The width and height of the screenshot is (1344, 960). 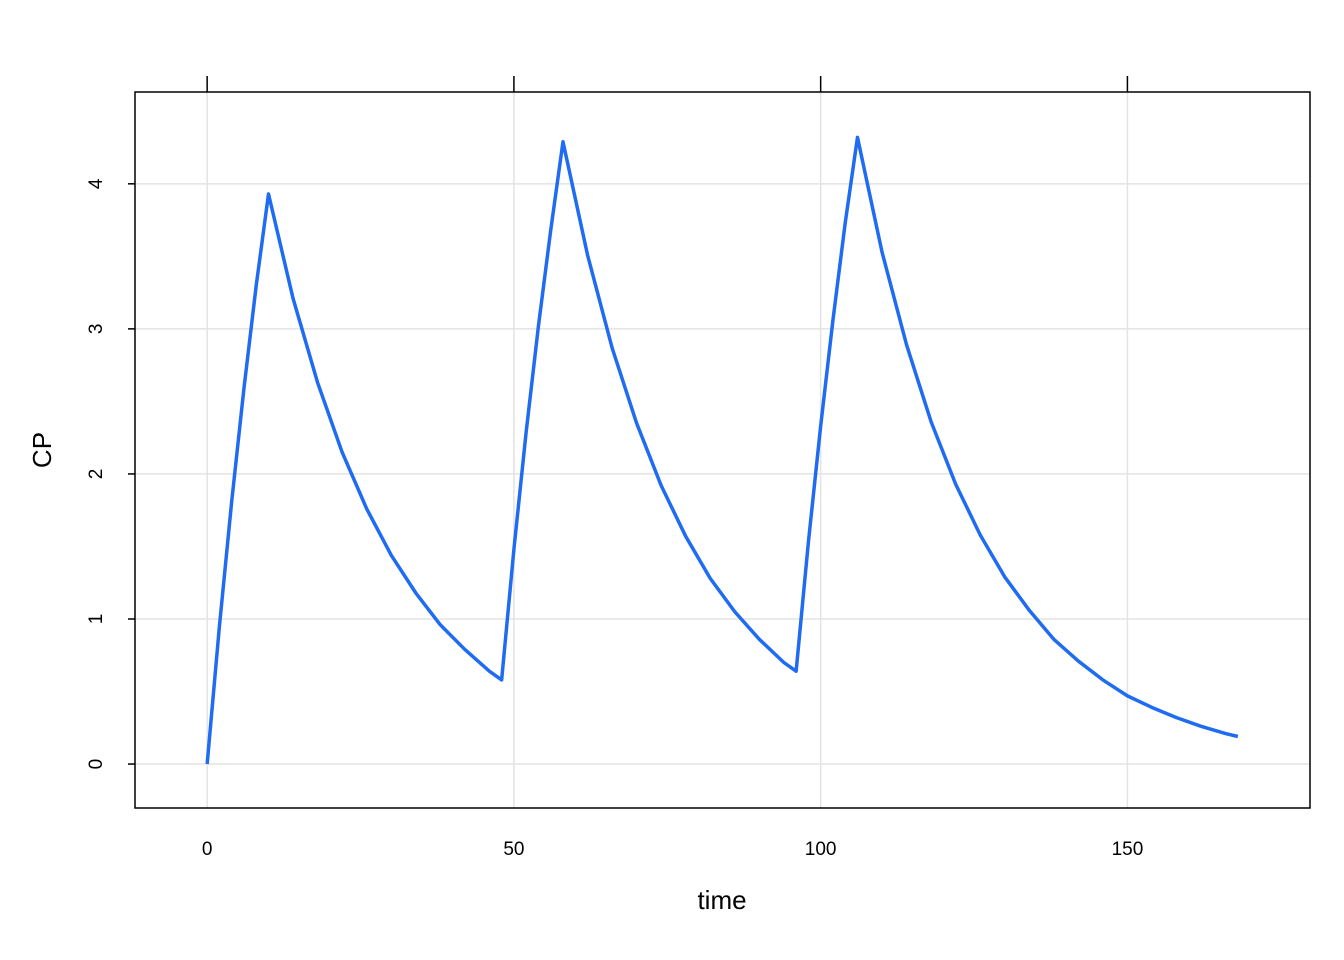 What do you see at coordinates (1128, 849) in the screenshot?
I see `x-tick-label: 150` at bounding box center [1128, 849].